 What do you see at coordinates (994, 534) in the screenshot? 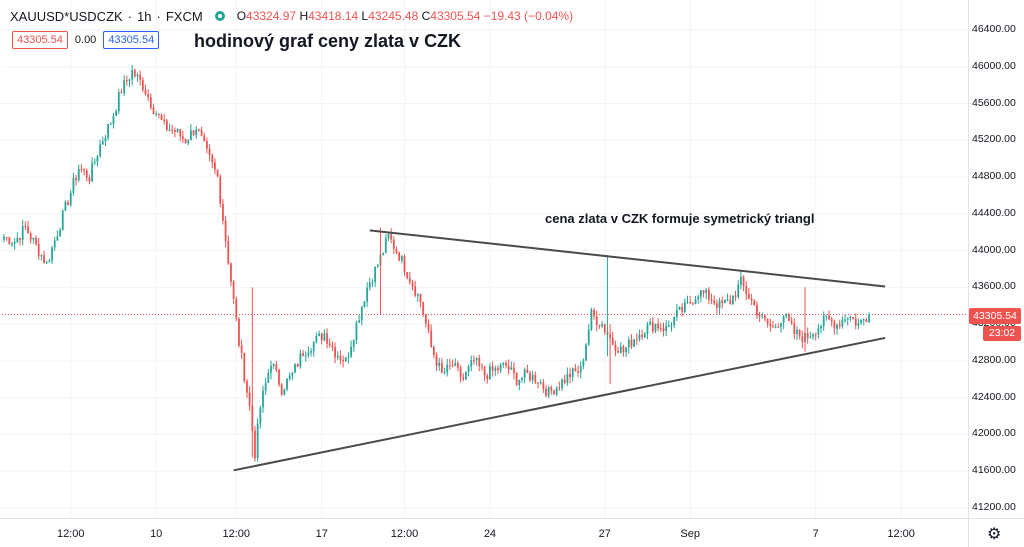
I see `settings-gear-icon: ⚙` at bounding box center [994, 534].